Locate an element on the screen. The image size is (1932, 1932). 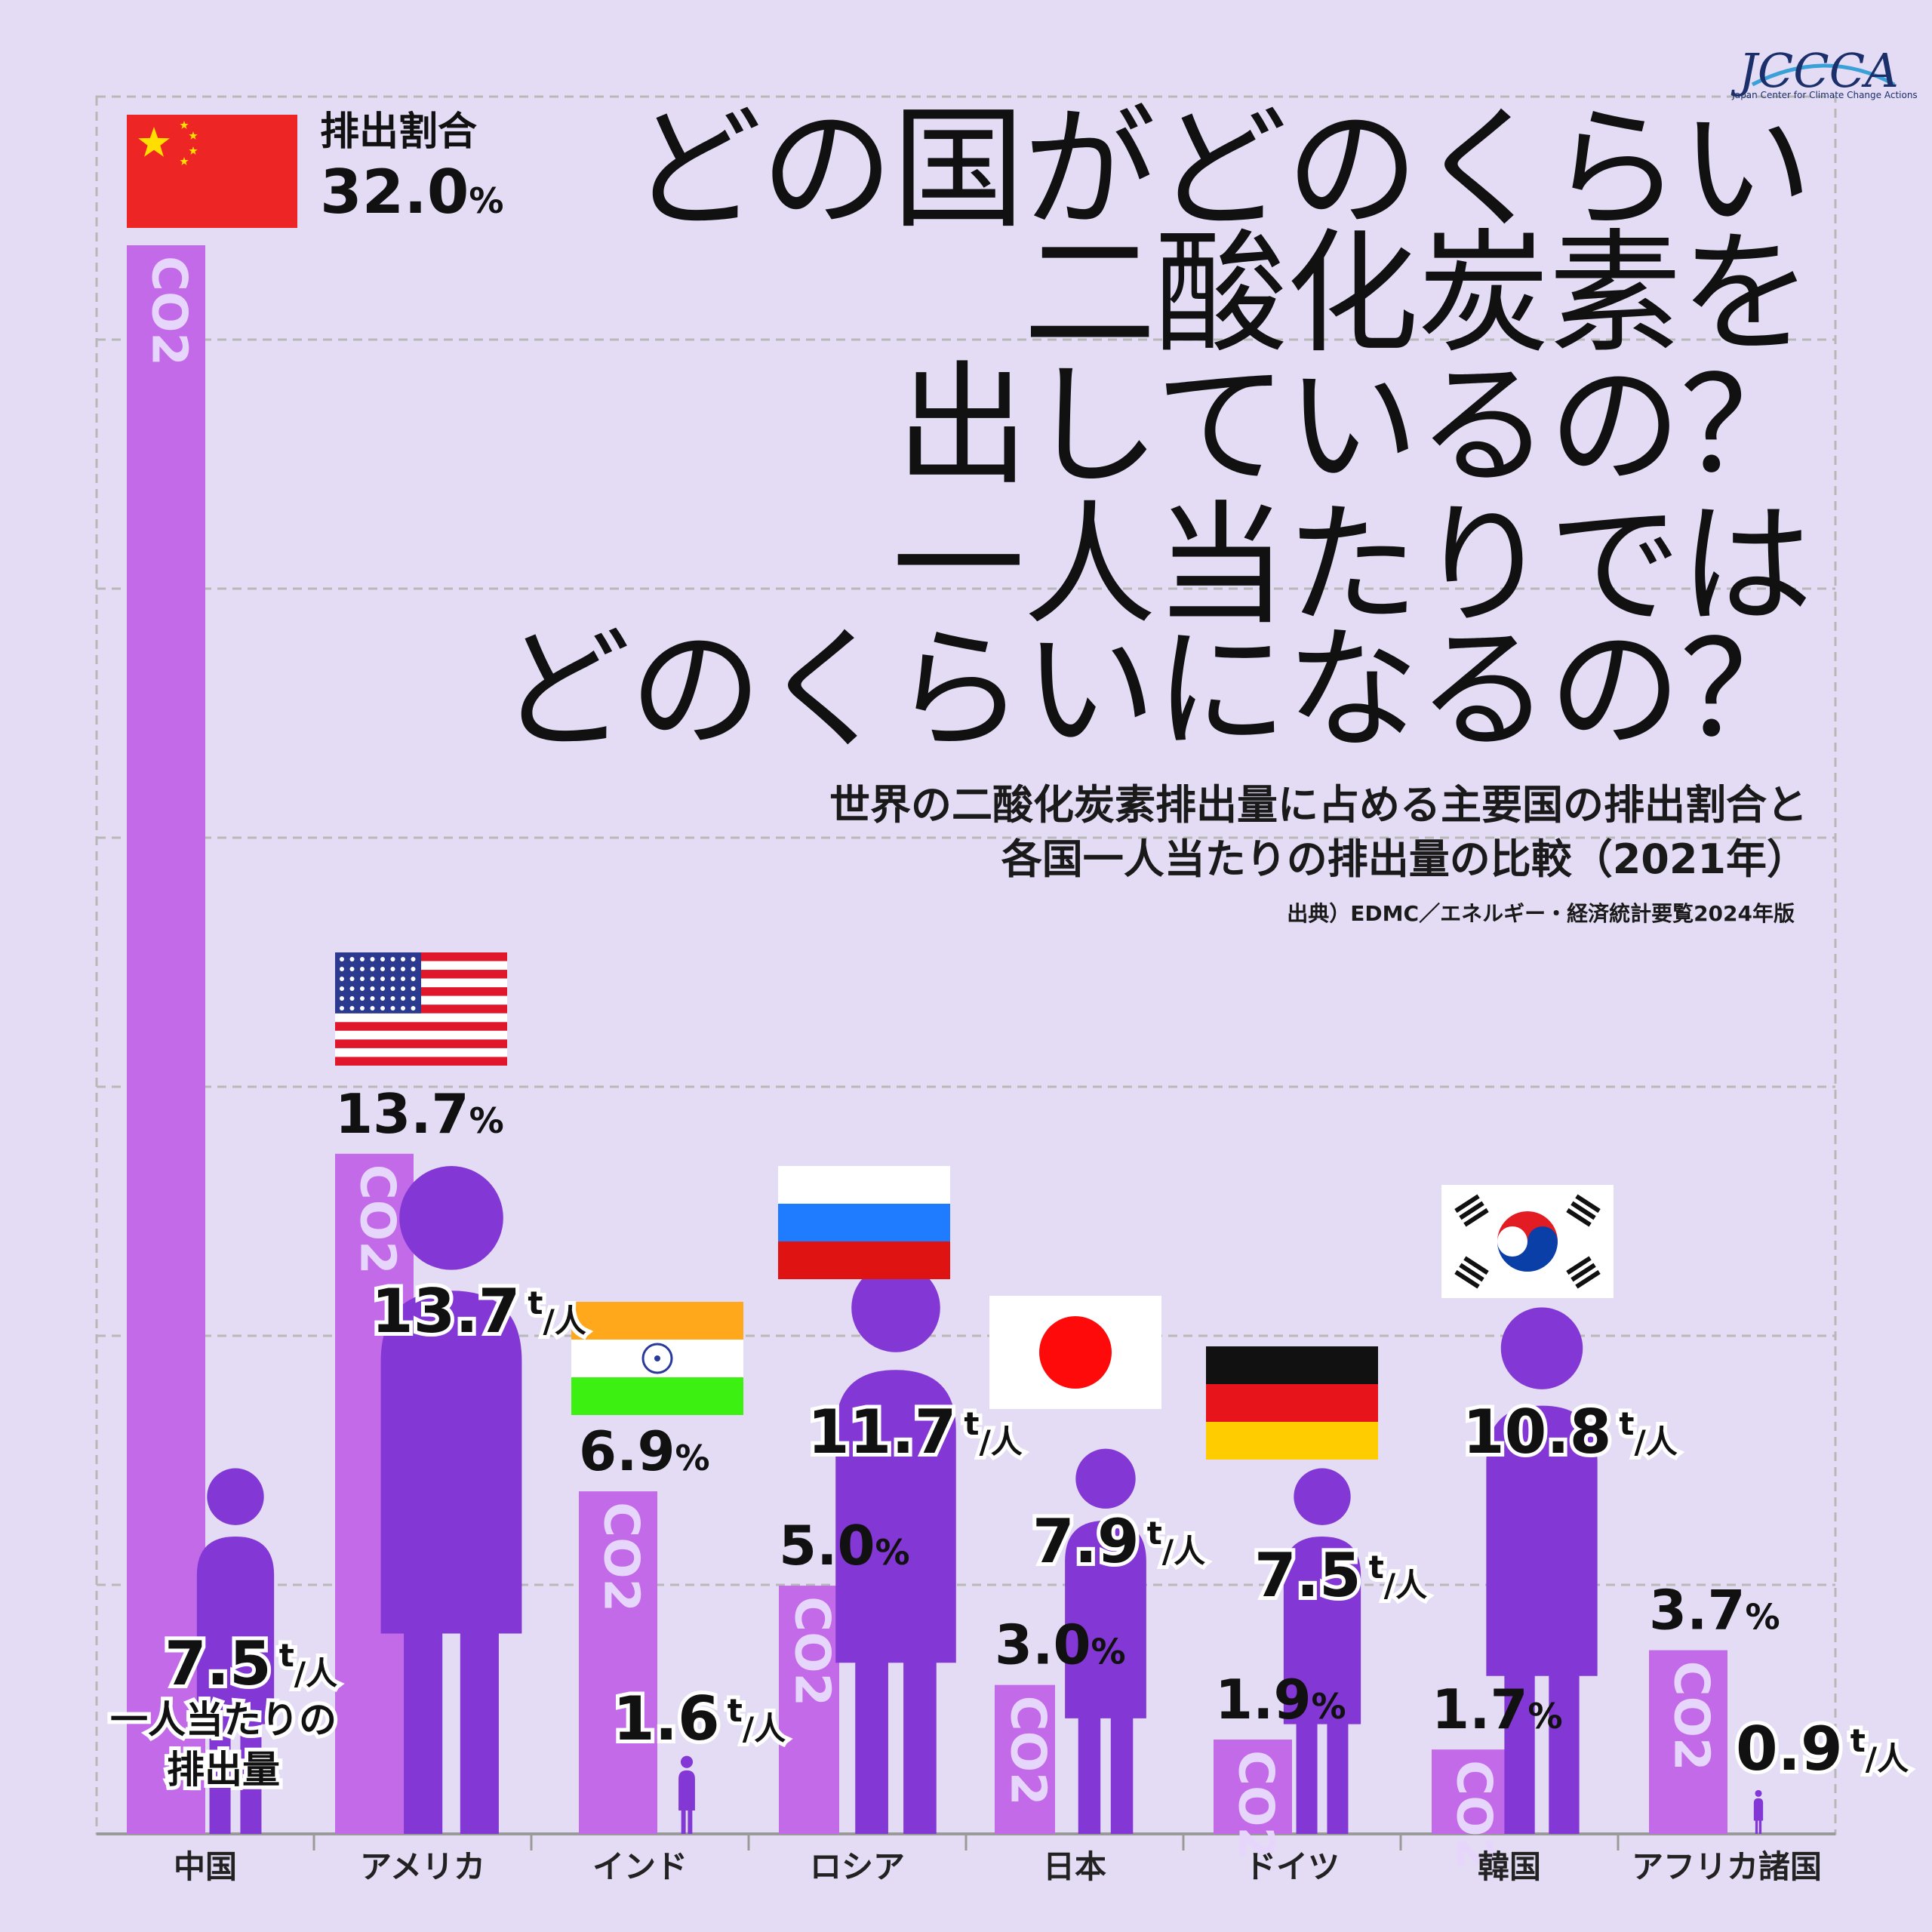
percap-label: 7.9 t/人 is located at coordinates (1118, 1541).